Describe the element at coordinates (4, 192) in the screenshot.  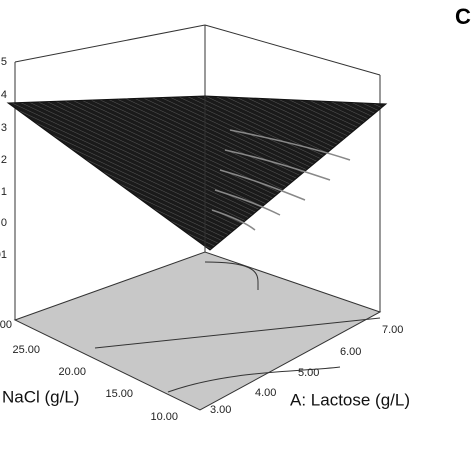
I see `z-tick-label: 1` at that location.